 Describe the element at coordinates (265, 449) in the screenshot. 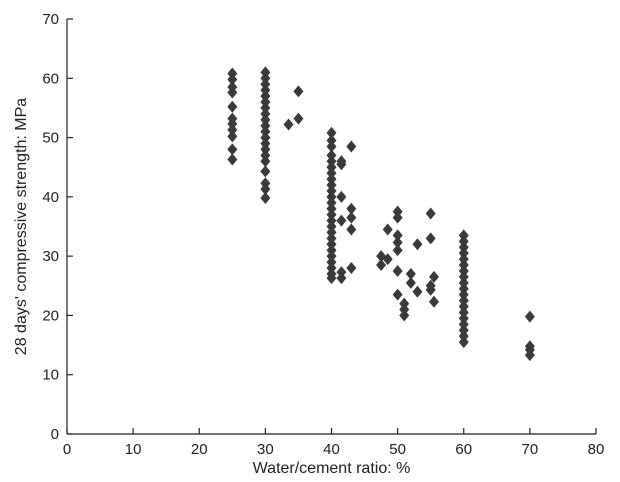

I see `x-tick-label: 30` at that location.